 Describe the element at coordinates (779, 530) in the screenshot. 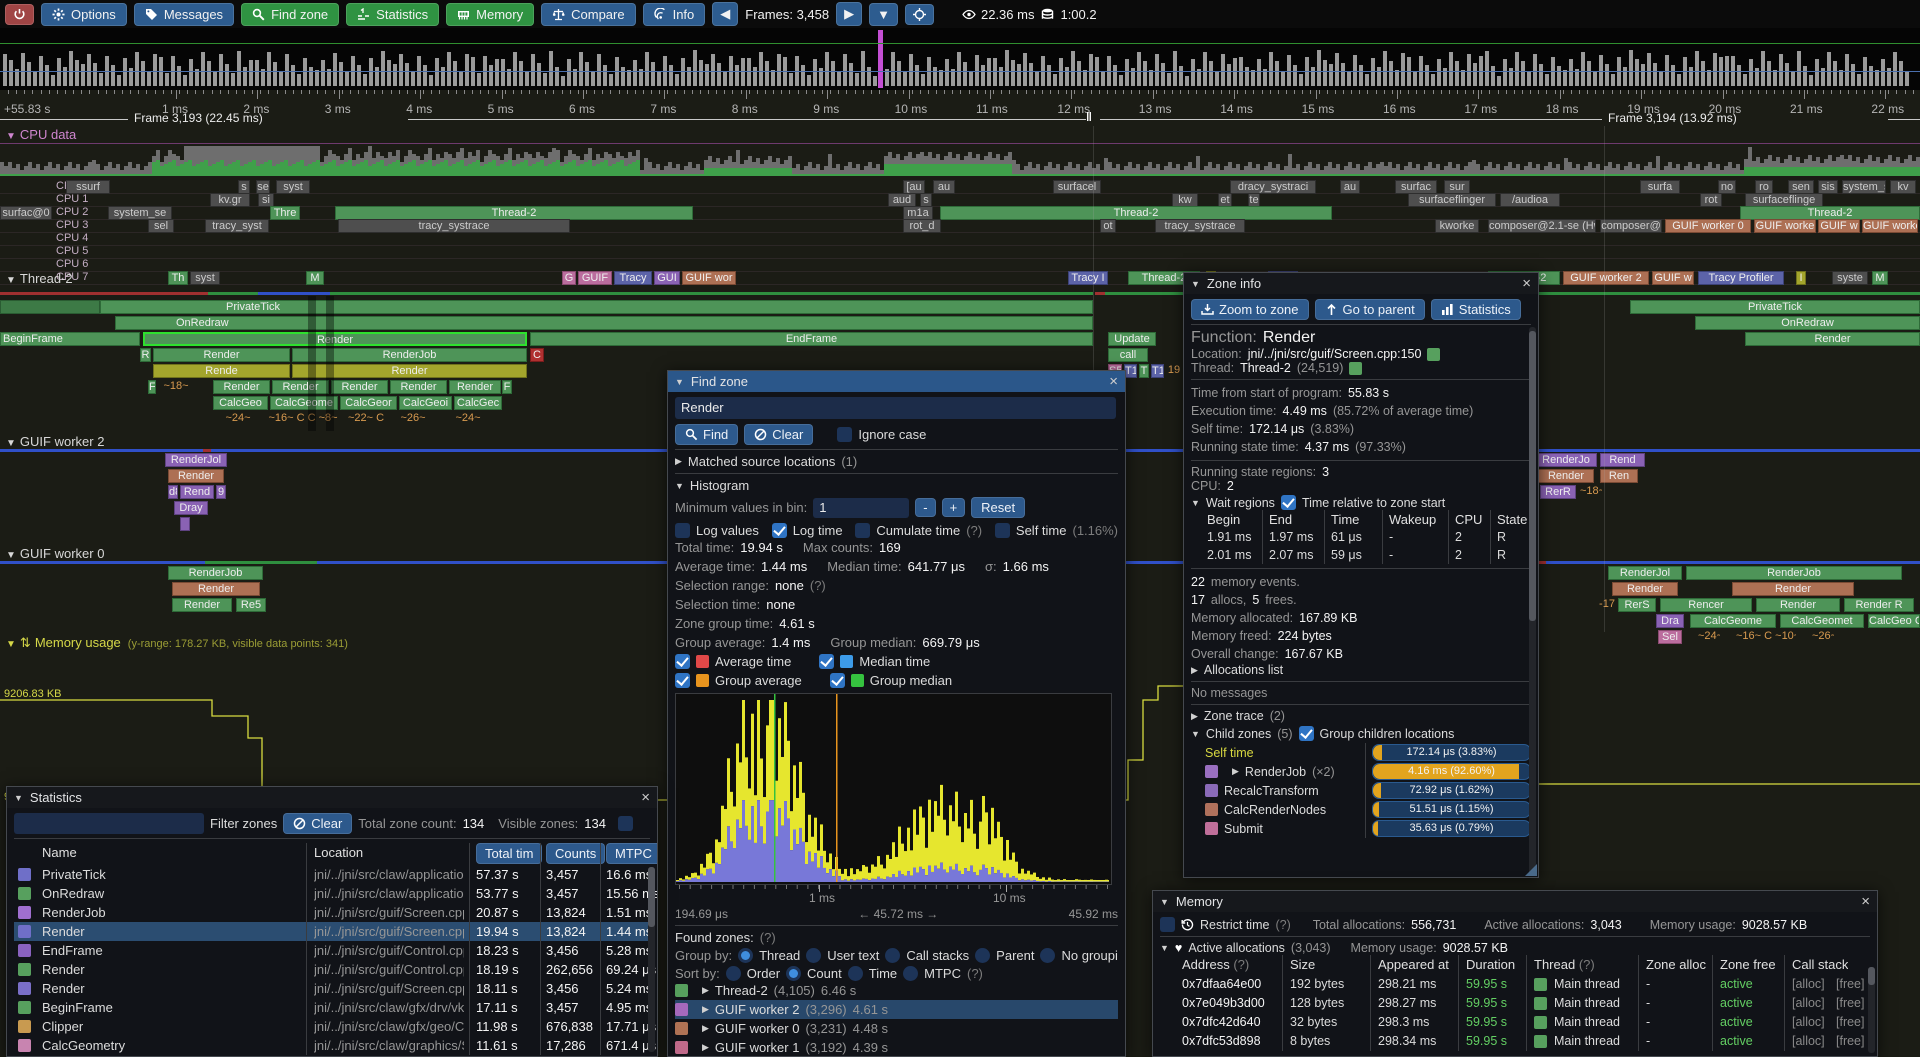

I see `option-checkbox-log-time` at that location.